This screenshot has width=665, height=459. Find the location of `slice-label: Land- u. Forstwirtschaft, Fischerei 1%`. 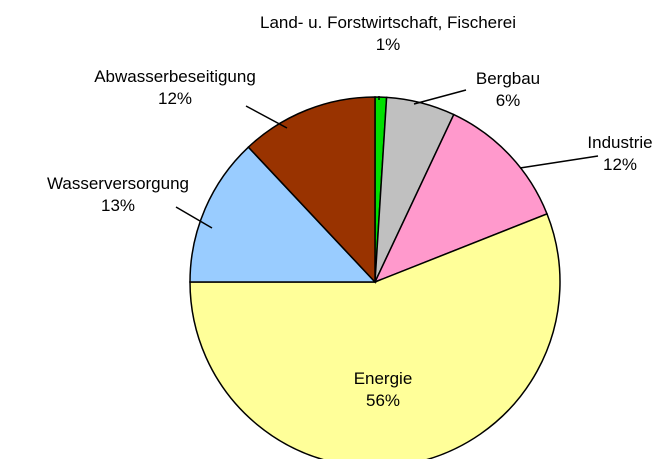

slice-label: Land- u. Forstwirtschaft, Fischerei 1% is located at coordinates (388, 34).